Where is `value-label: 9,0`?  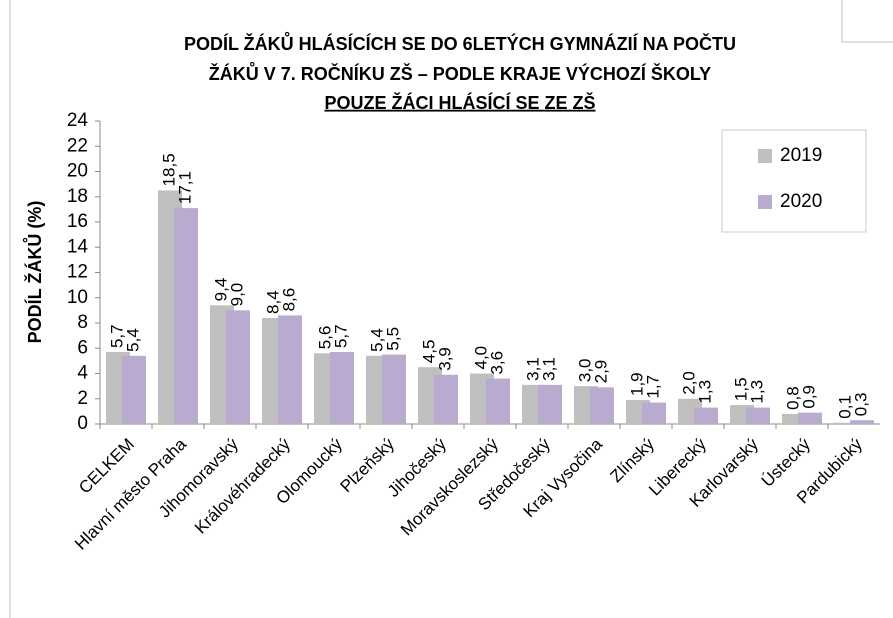 value-label: 9,0 is located at coordinates (236, 295).